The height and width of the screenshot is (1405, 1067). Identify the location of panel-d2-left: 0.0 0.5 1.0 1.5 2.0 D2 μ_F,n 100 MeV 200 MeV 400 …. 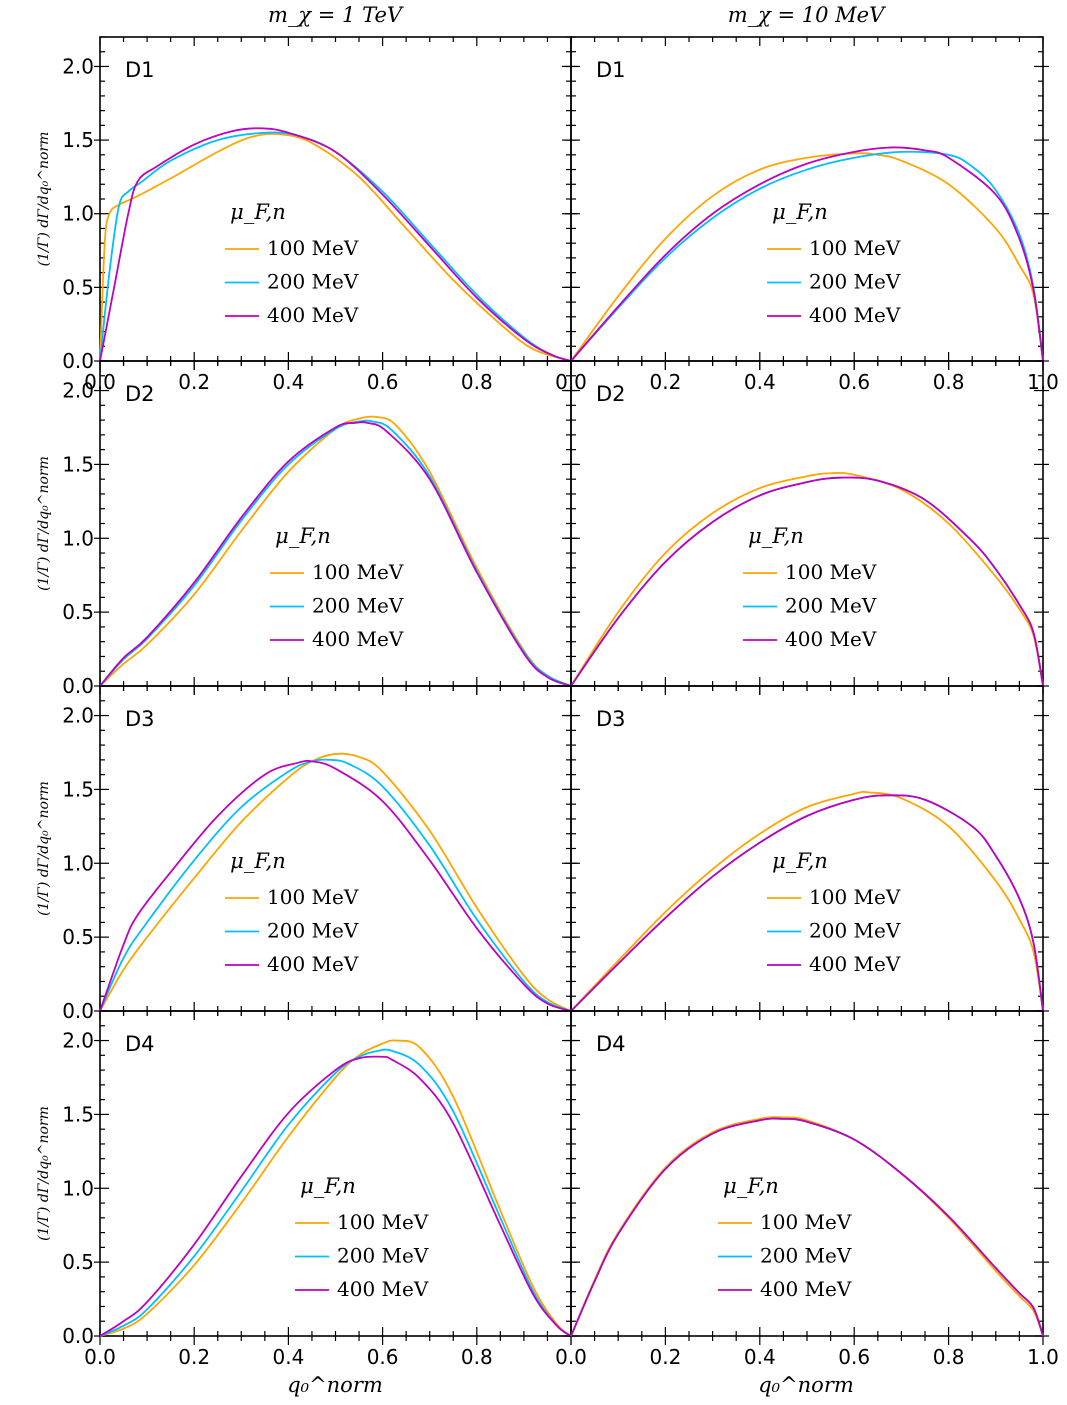
(319, 529).